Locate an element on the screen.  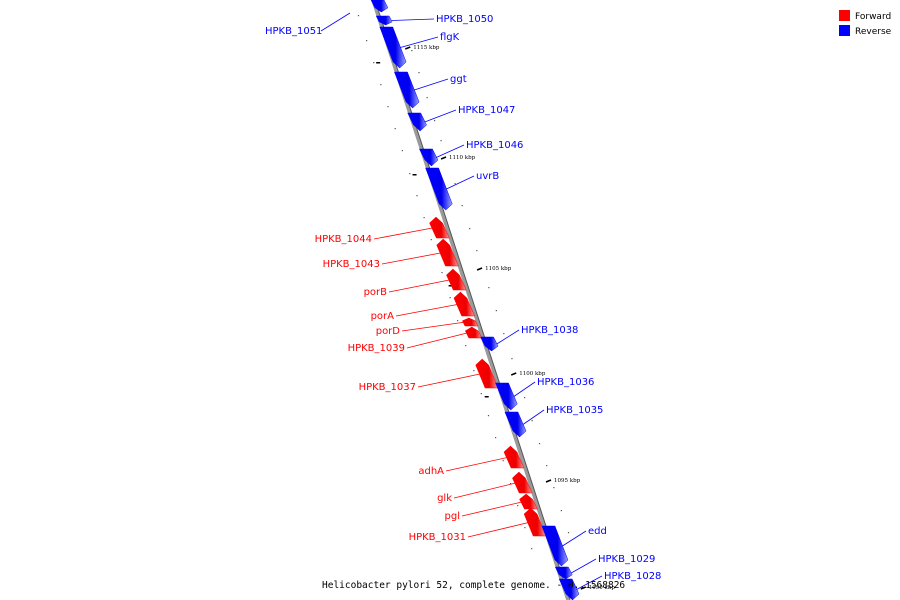
gene-label-hpkb_1044: HPKB_1044 is located at coordinates (343, 239).